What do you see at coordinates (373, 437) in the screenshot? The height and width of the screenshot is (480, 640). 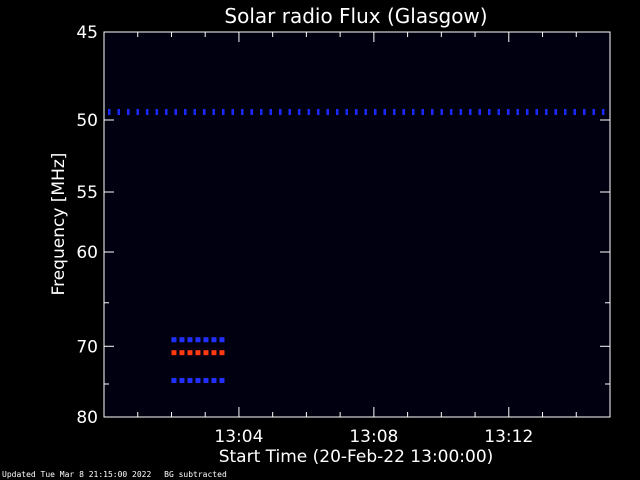 I see `x-tick-label: 13:08` at bounding box center [373, 437].